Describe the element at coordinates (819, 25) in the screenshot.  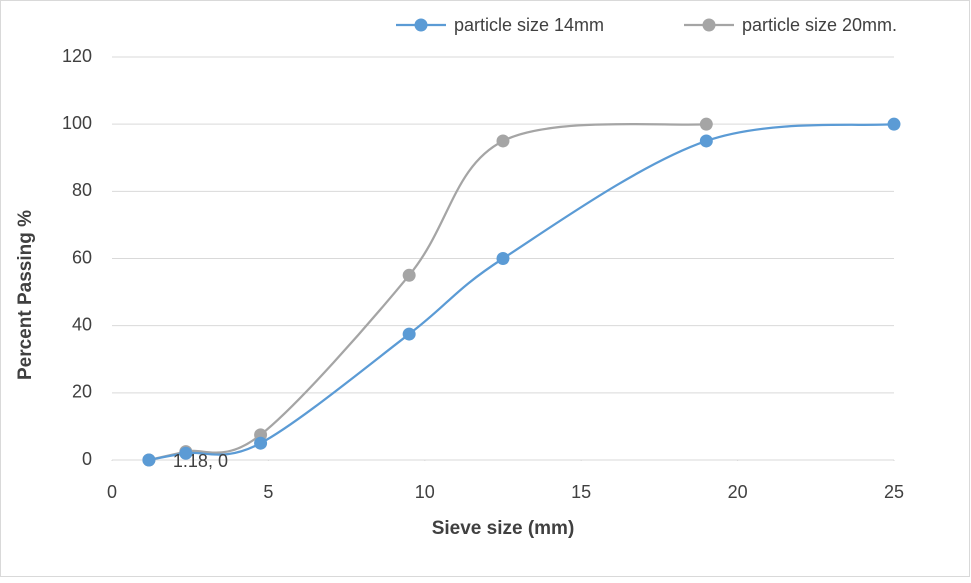
I see `legend-label: particle size 20mm.` at that location.